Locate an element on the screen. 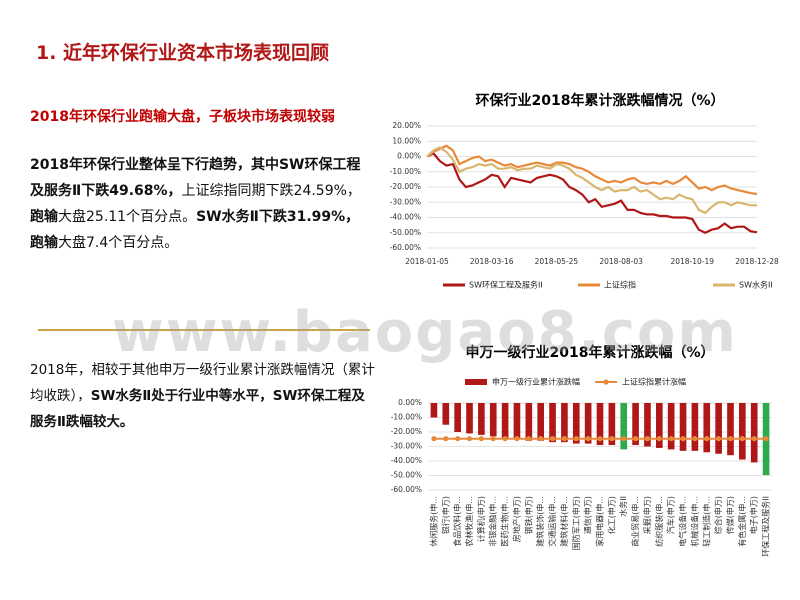 Image resolution: width=800 pixels, height=600 pixels. text-run: SW水务Ⅱ处于行业中等水平，SW环保工程及服务Ⅱ跌幅较大。 is located at coordinates (197, 409).